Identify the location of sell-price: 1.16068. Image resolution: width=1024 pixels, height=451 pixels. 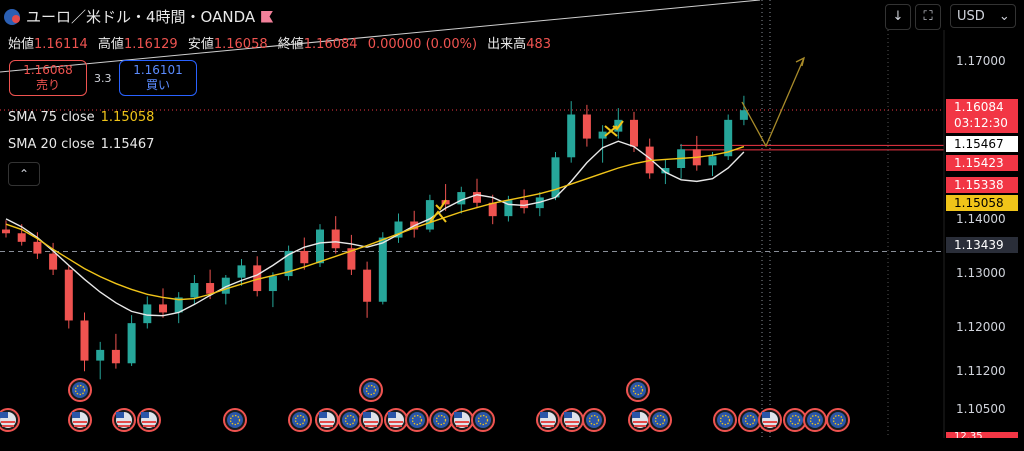
(48, 70).